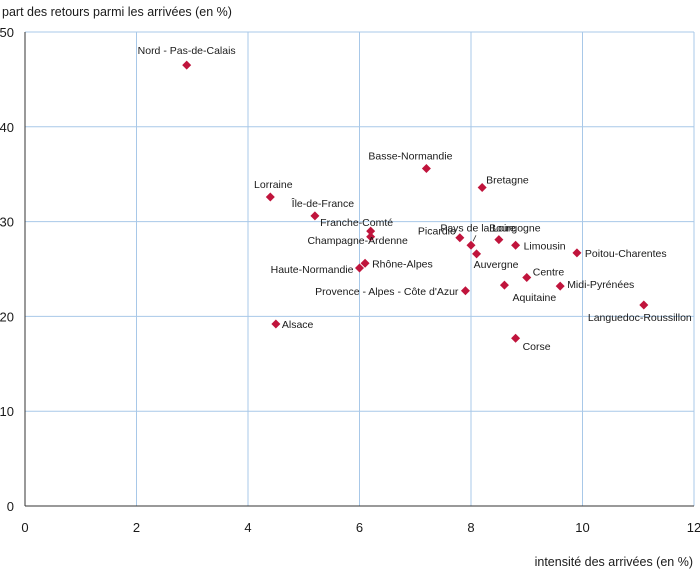 The height and width of the screenshot is (570, 700). I want to click on x-tick-label: 6, so click(359, 527).